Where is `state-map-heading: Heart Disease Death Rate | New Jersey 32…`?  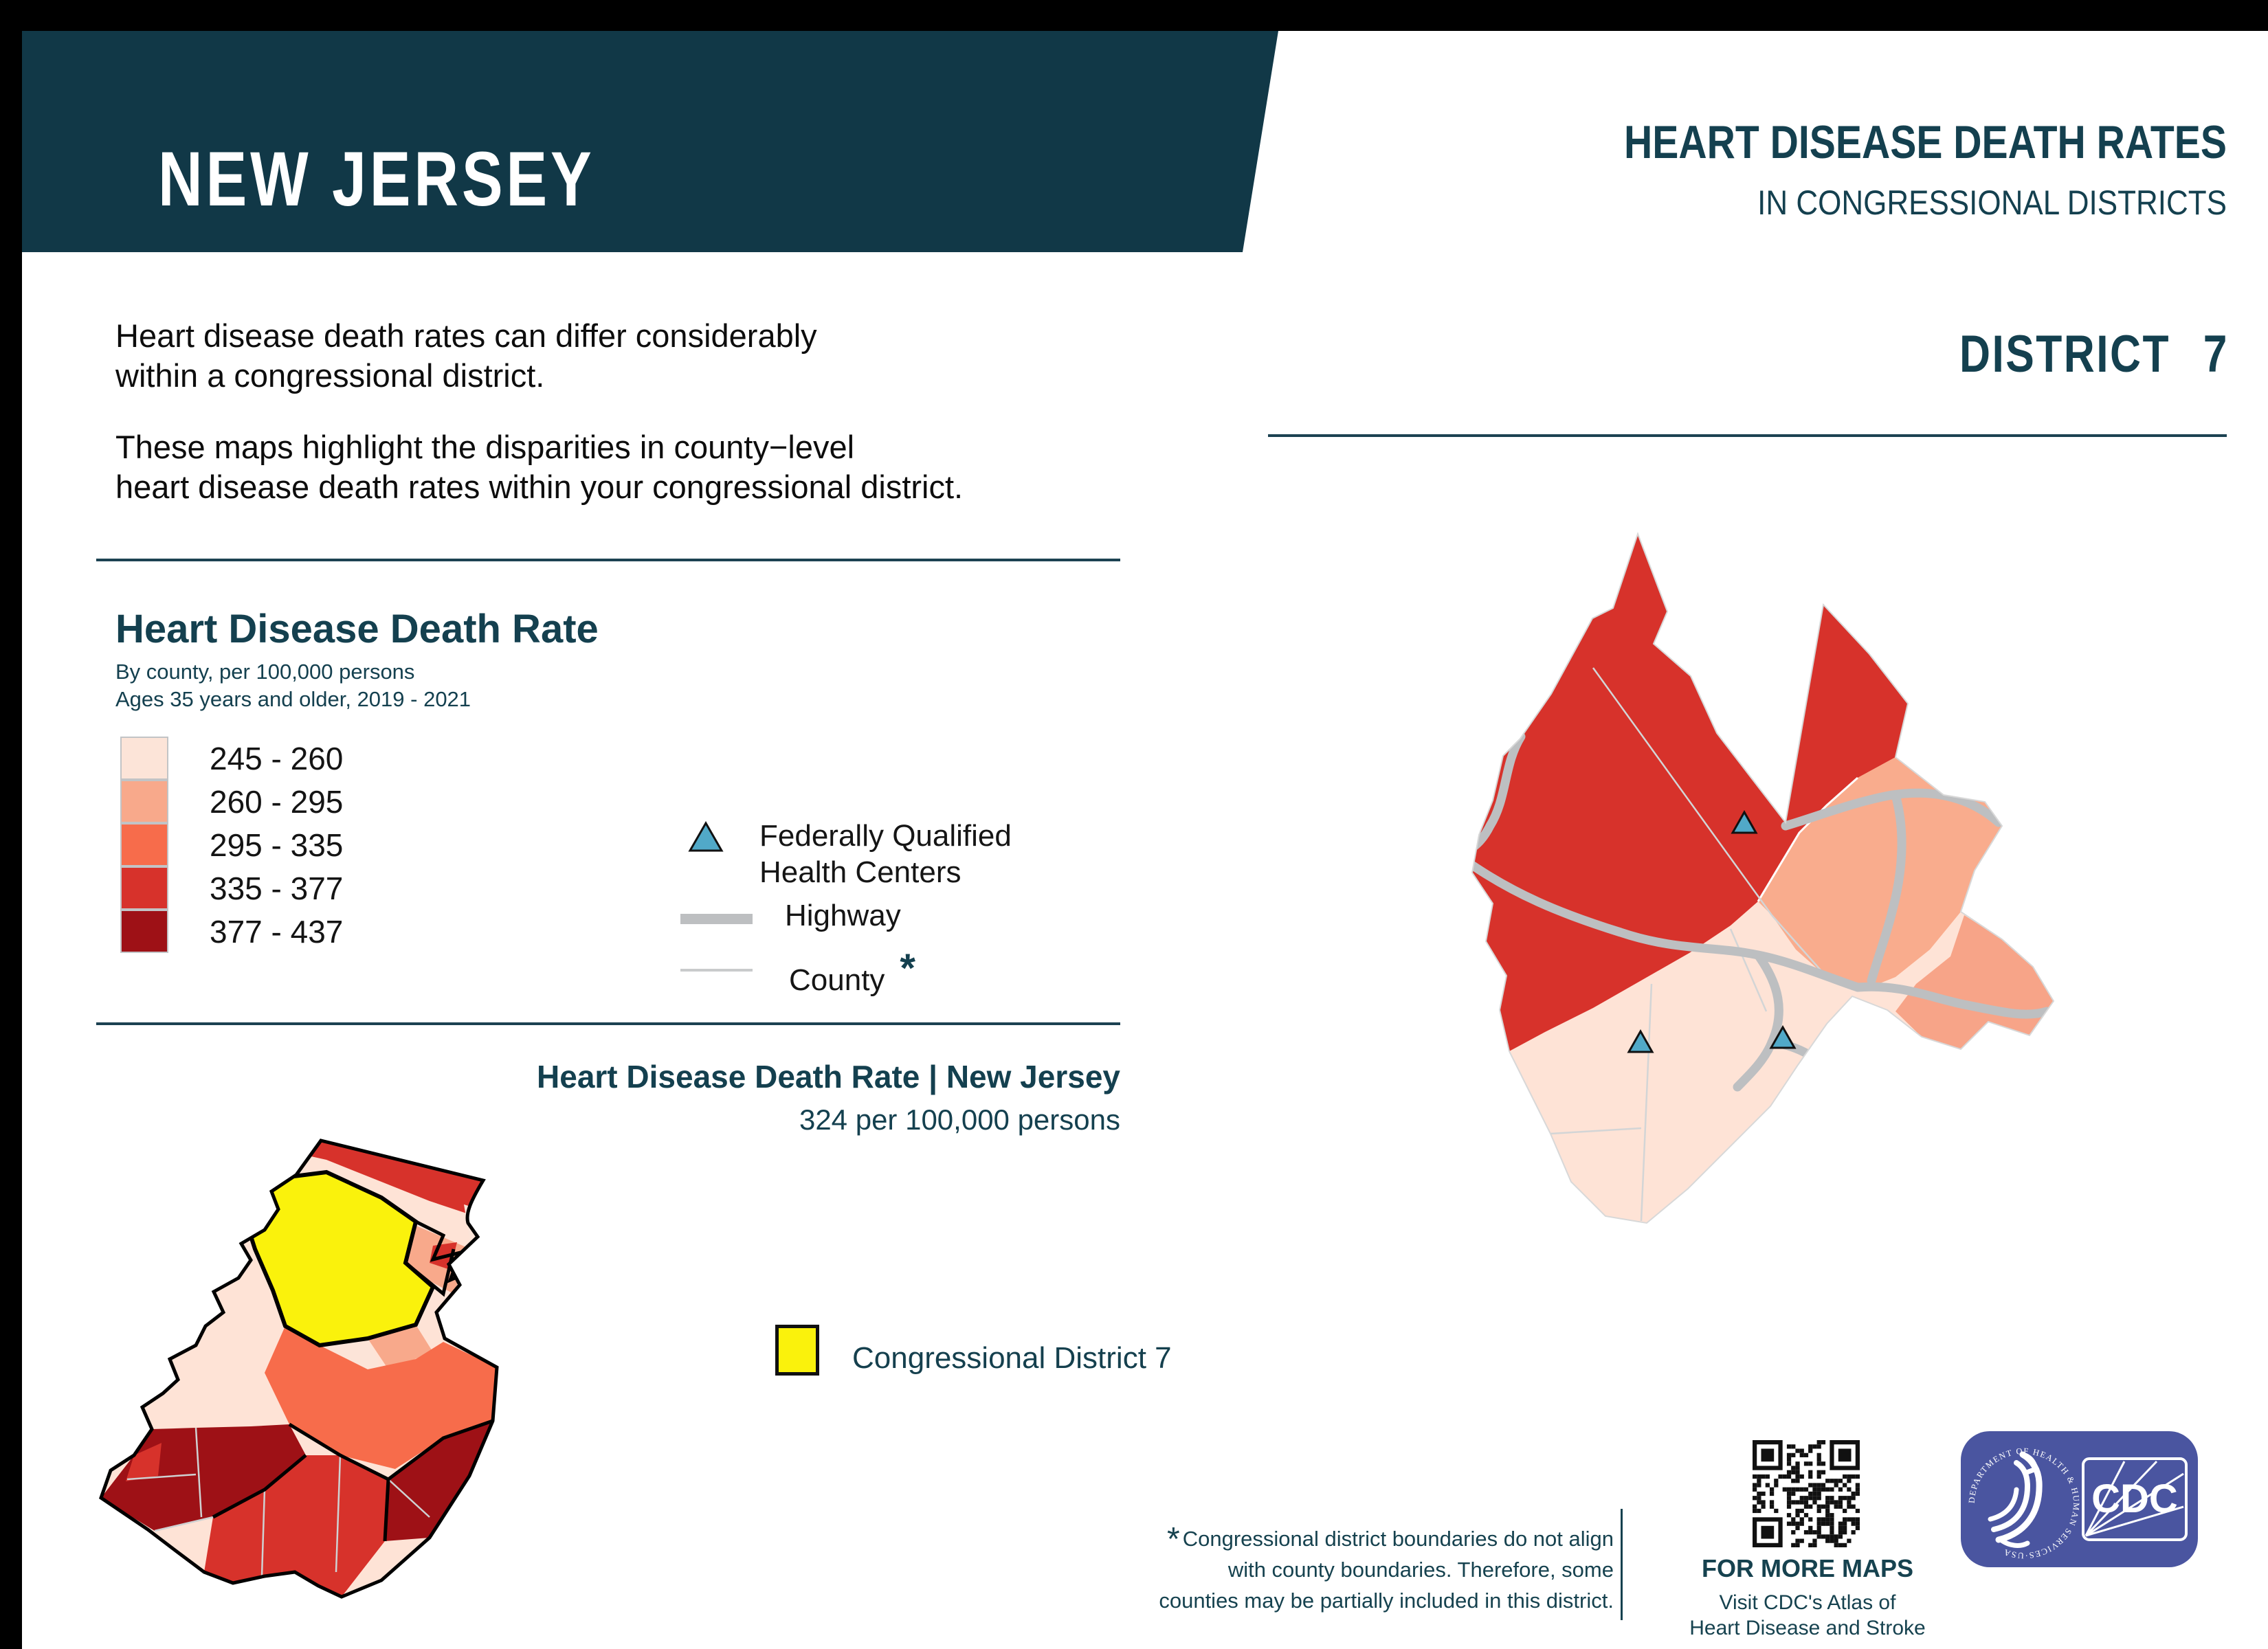
state-map-heading: Heart Disease Death Rate | New Jersey 32… is located at coordinates (829, 1097).